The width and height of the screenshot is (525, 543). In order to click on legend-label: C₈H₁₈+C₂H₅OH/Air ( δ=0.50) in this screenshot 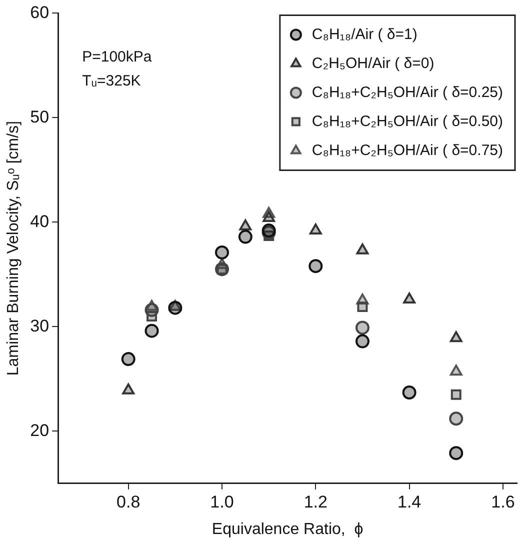, I will do `click(408, 121)`.